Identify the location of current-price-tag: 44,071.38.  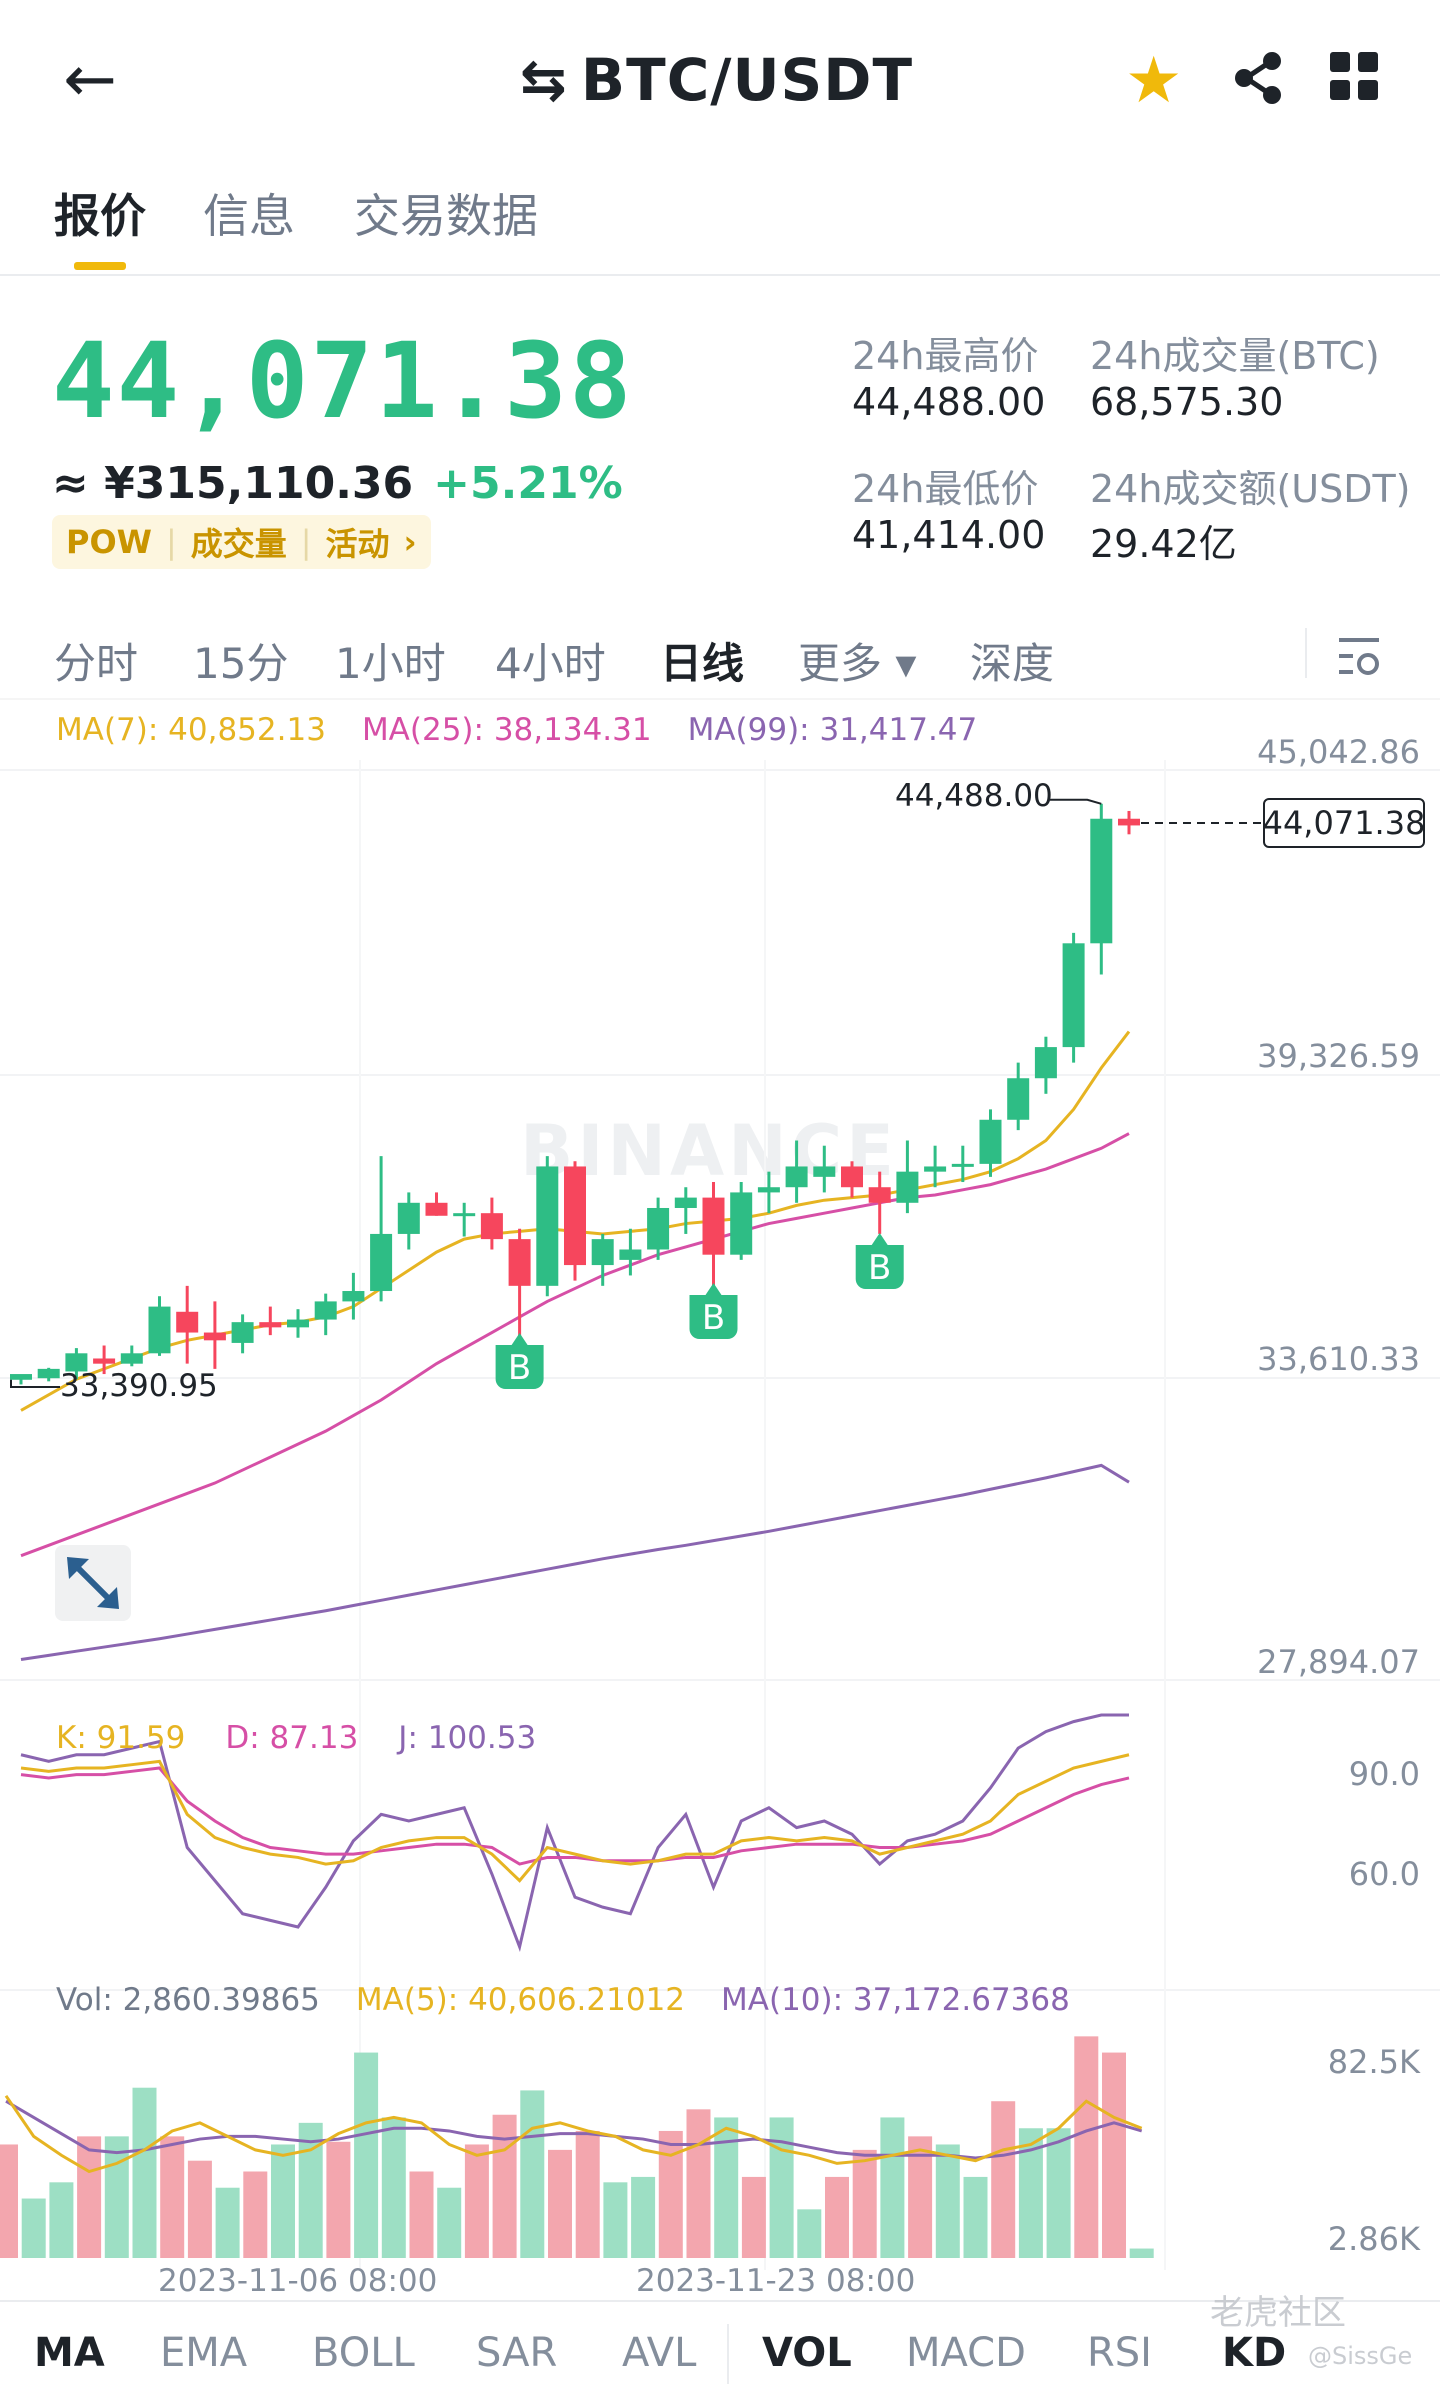
(1344, 823).